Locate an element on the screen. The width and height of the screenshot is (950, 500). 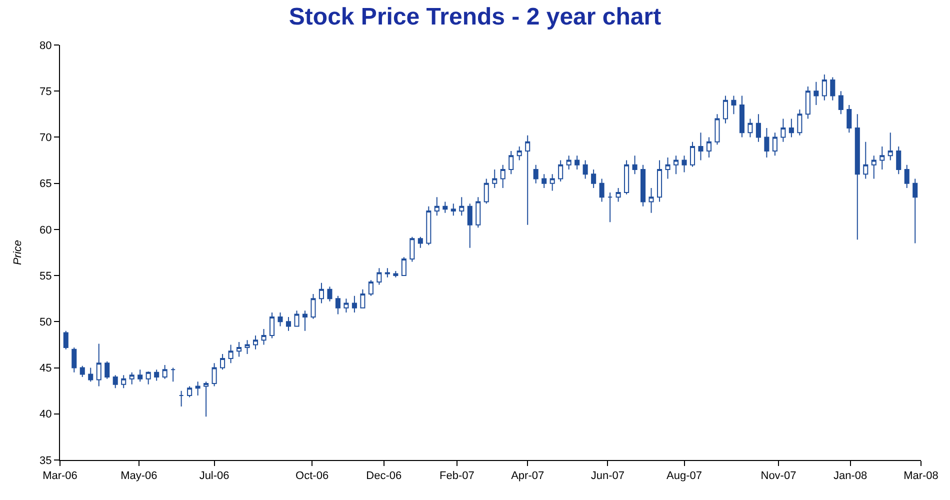
y-axis-title: Price is located at coordinates (18, 253).